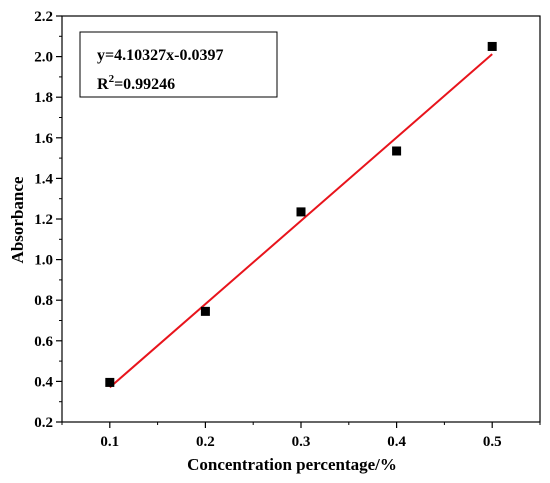 This screenshot has height=483, width=550. I want to click on equation-box: y=4.10327x-0.0397 R2=0.99246, so click(178, 64).